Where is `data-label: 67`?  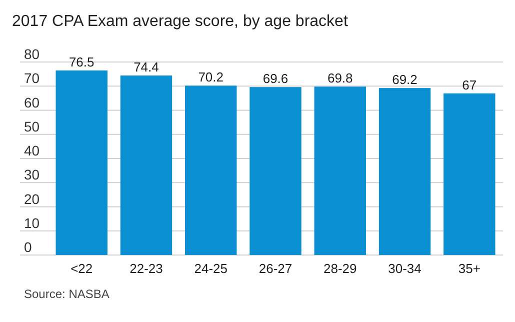 data-label: 67 is located at coordinates (469, 84).